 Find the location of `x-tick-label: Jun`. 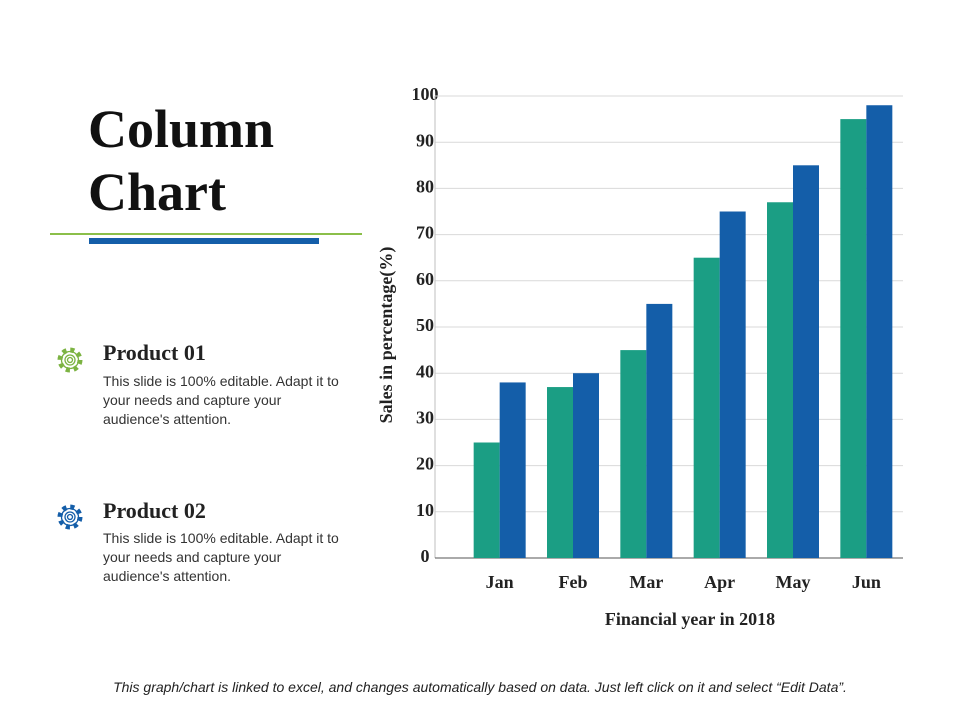

x-tick-label: Jun is located at coordinates (866, 582).